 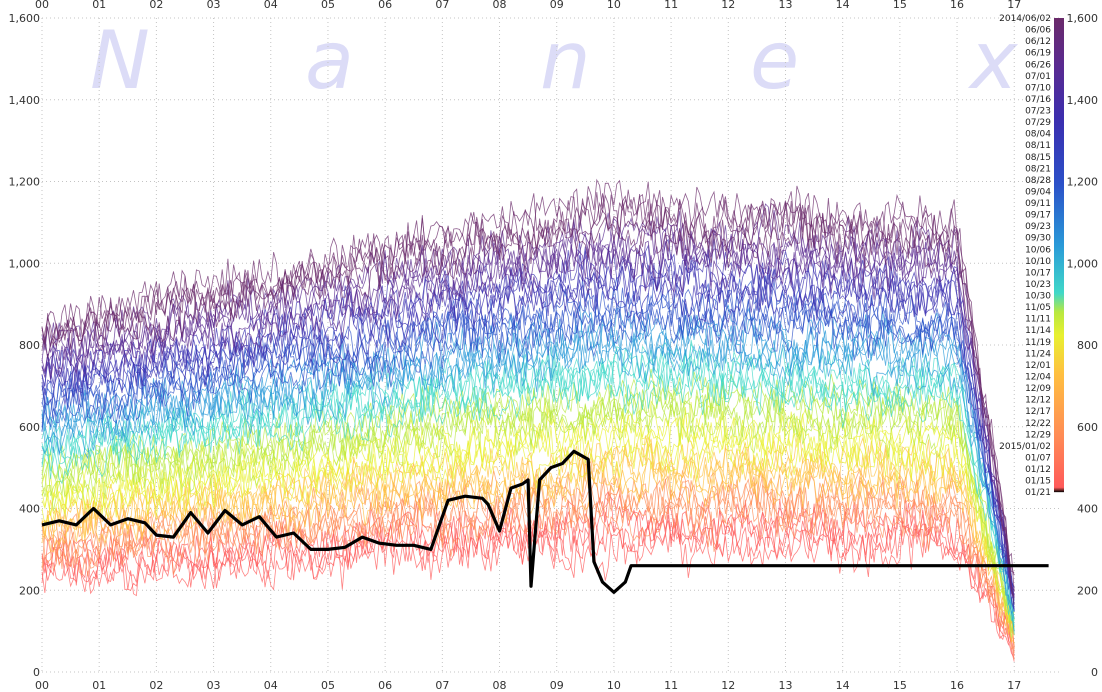 What do you see at coordinates (99, 5) in the screenshot?
I see `x-tick-label-top: 01` at bounding box center [99, 5].